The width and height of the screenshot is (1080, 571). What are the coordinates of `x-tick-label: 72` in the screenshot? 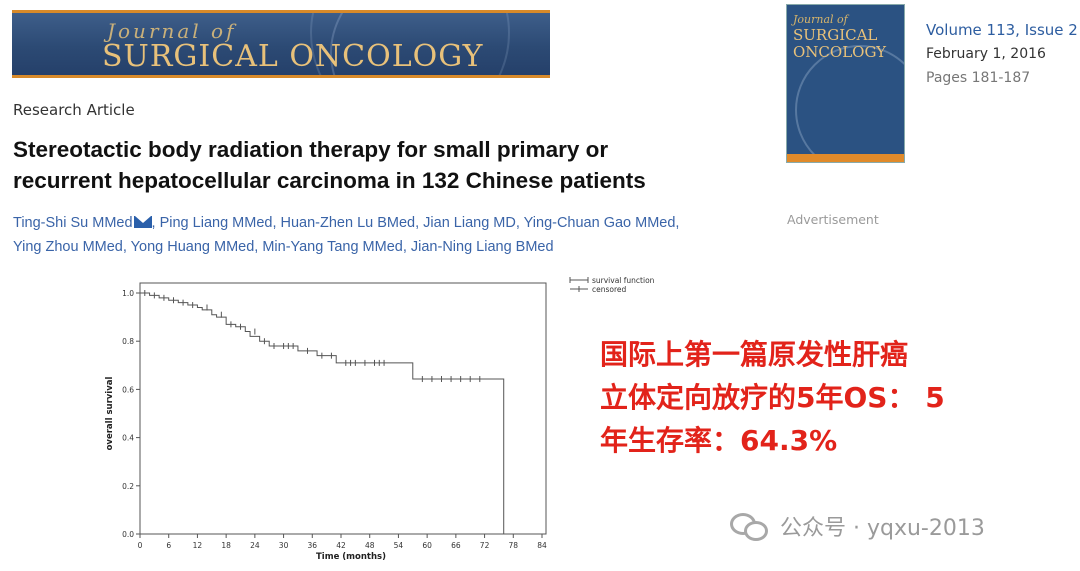 It's located at (485, 545).